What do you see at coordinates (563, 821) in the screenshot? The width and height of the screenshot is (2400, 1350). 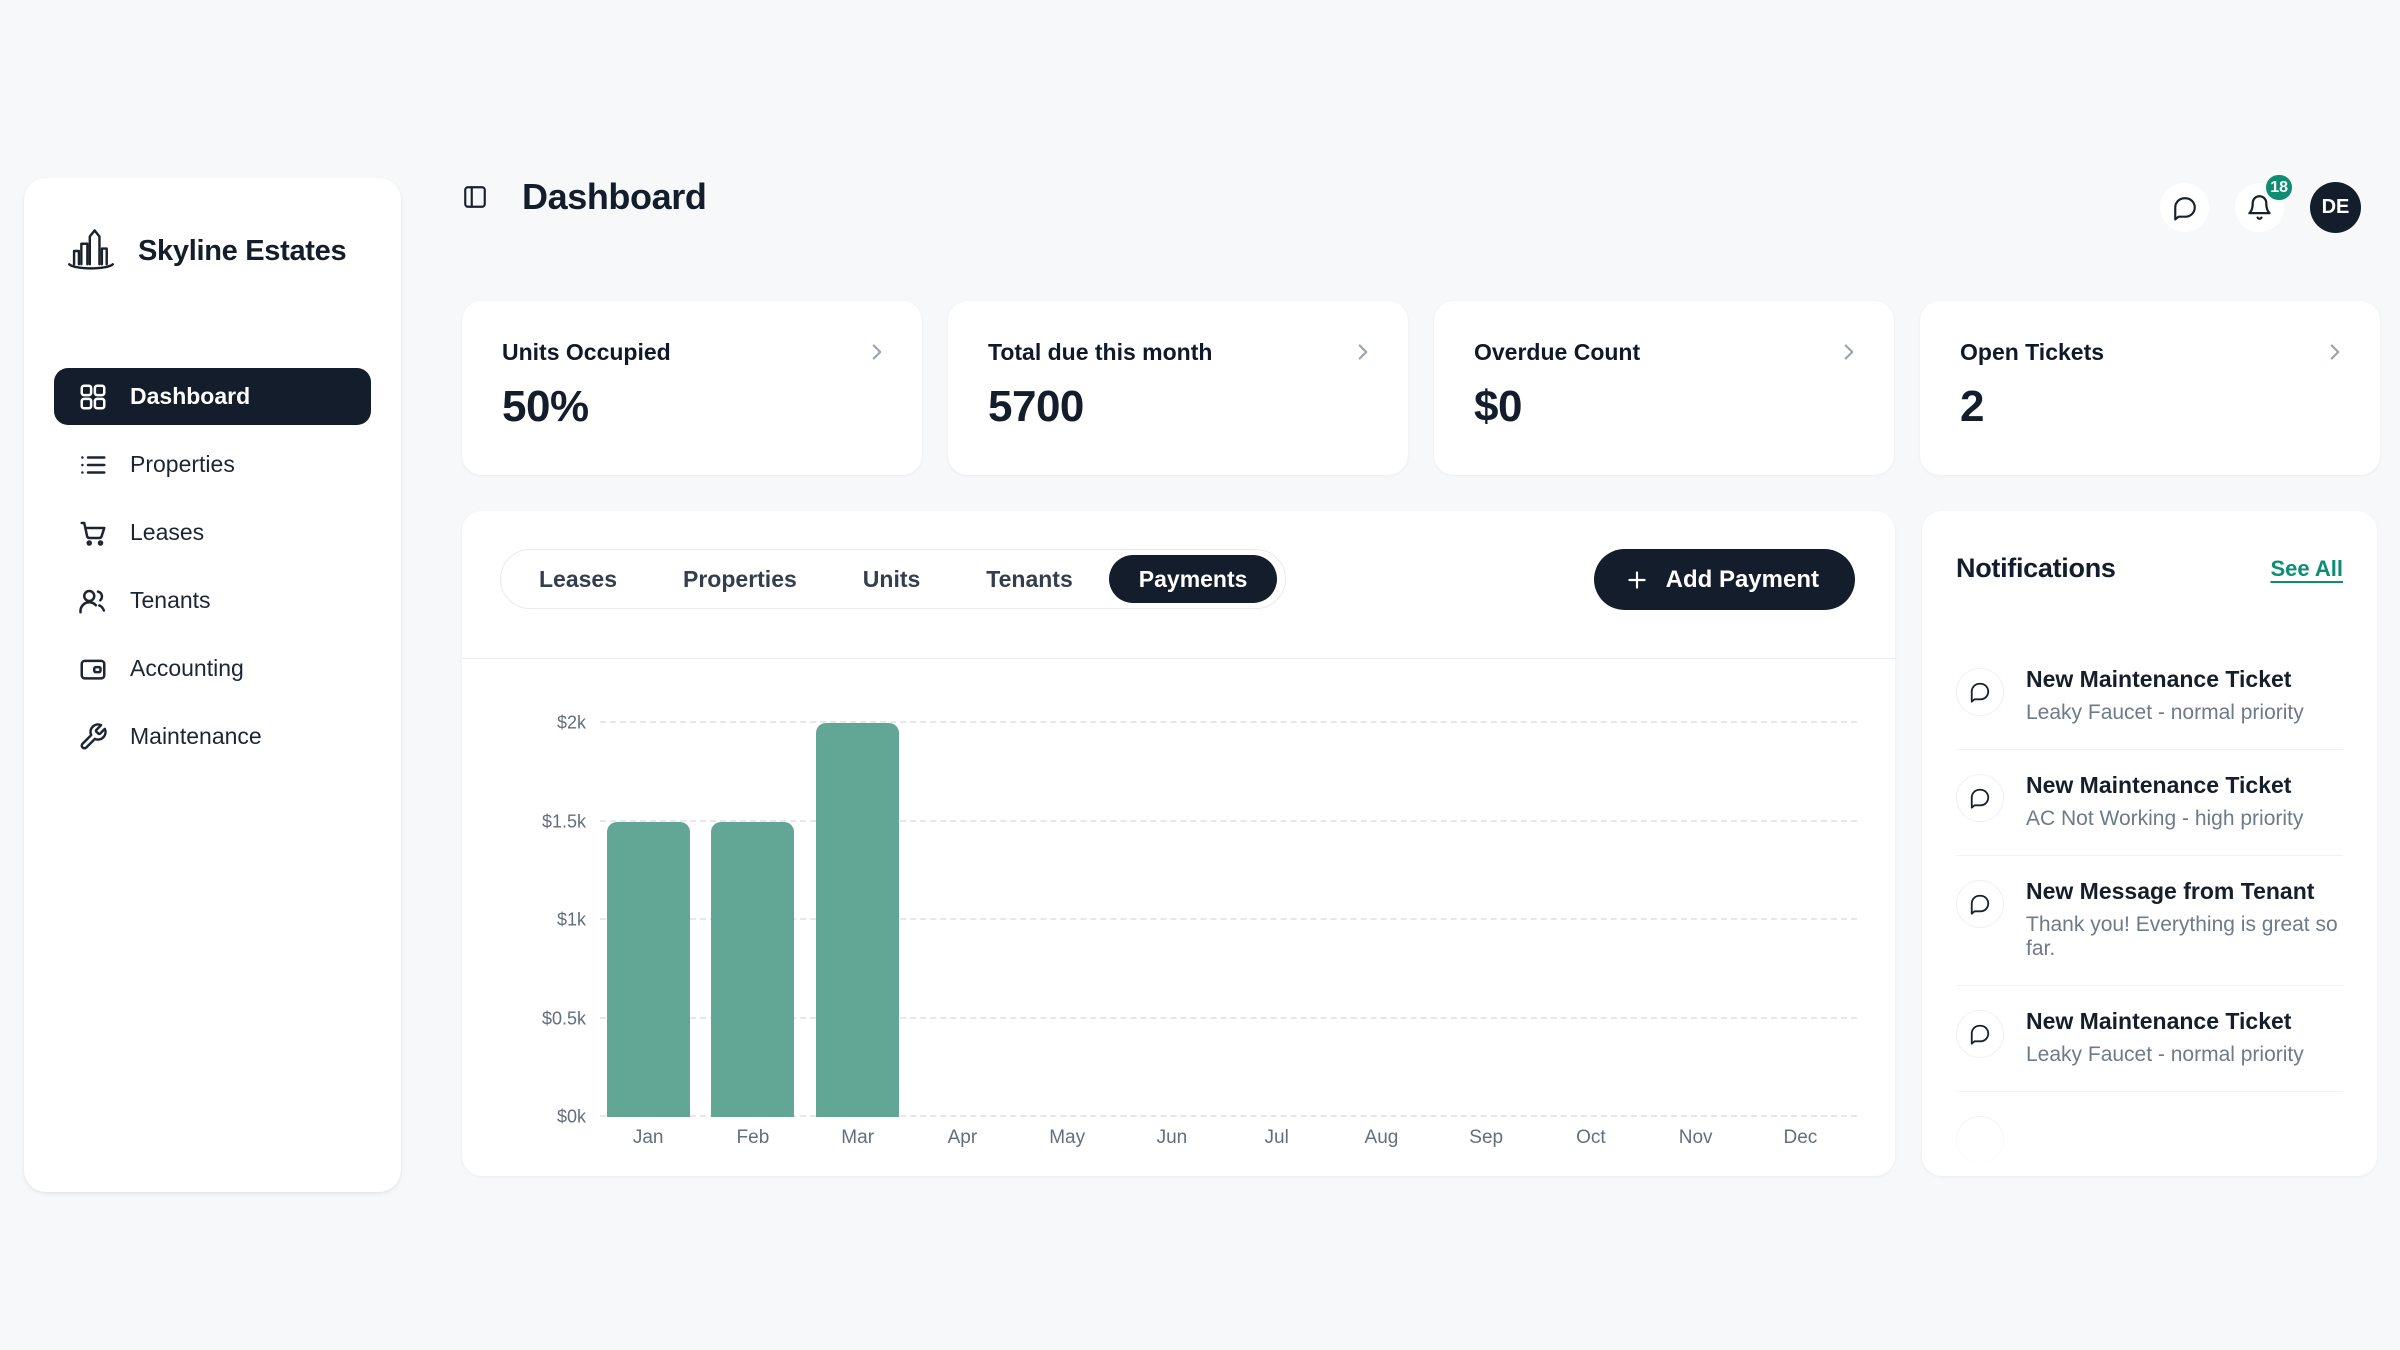 I see `y-axis-tick-label: $1.5k` at bounding box center [563, 821].